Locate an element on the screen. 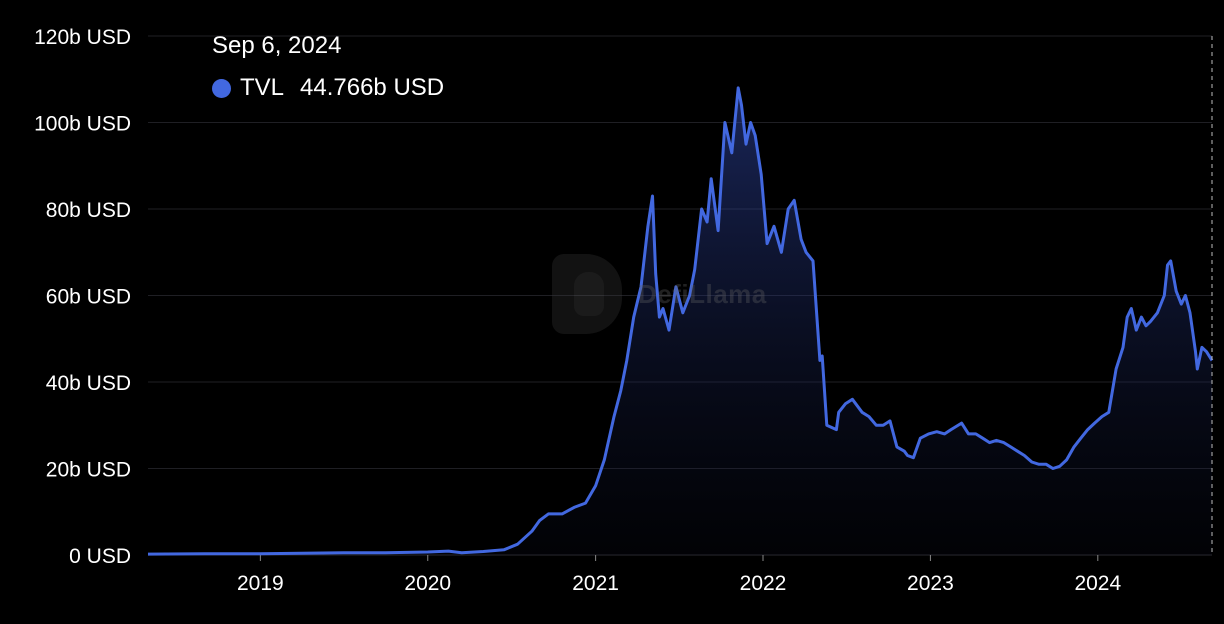  y-tick-label: 40b USD is located at coordinates (88, 383).